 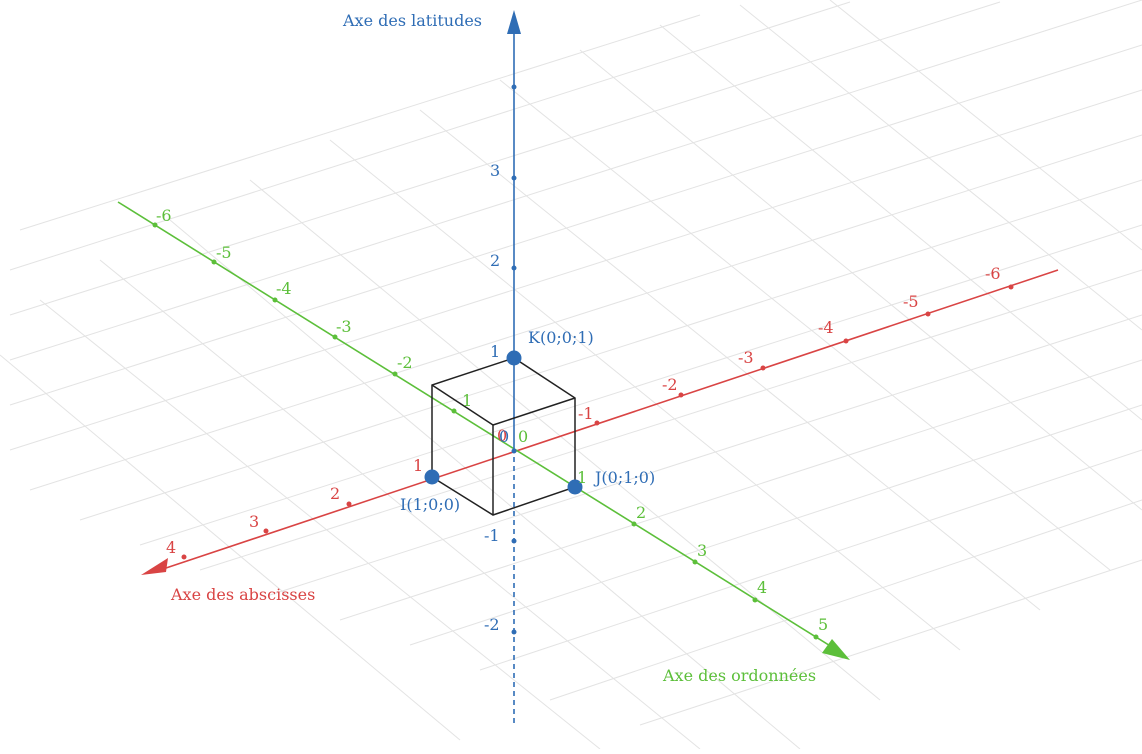 I want to click on z-tick-label: -2, so click(x=492, y=624).